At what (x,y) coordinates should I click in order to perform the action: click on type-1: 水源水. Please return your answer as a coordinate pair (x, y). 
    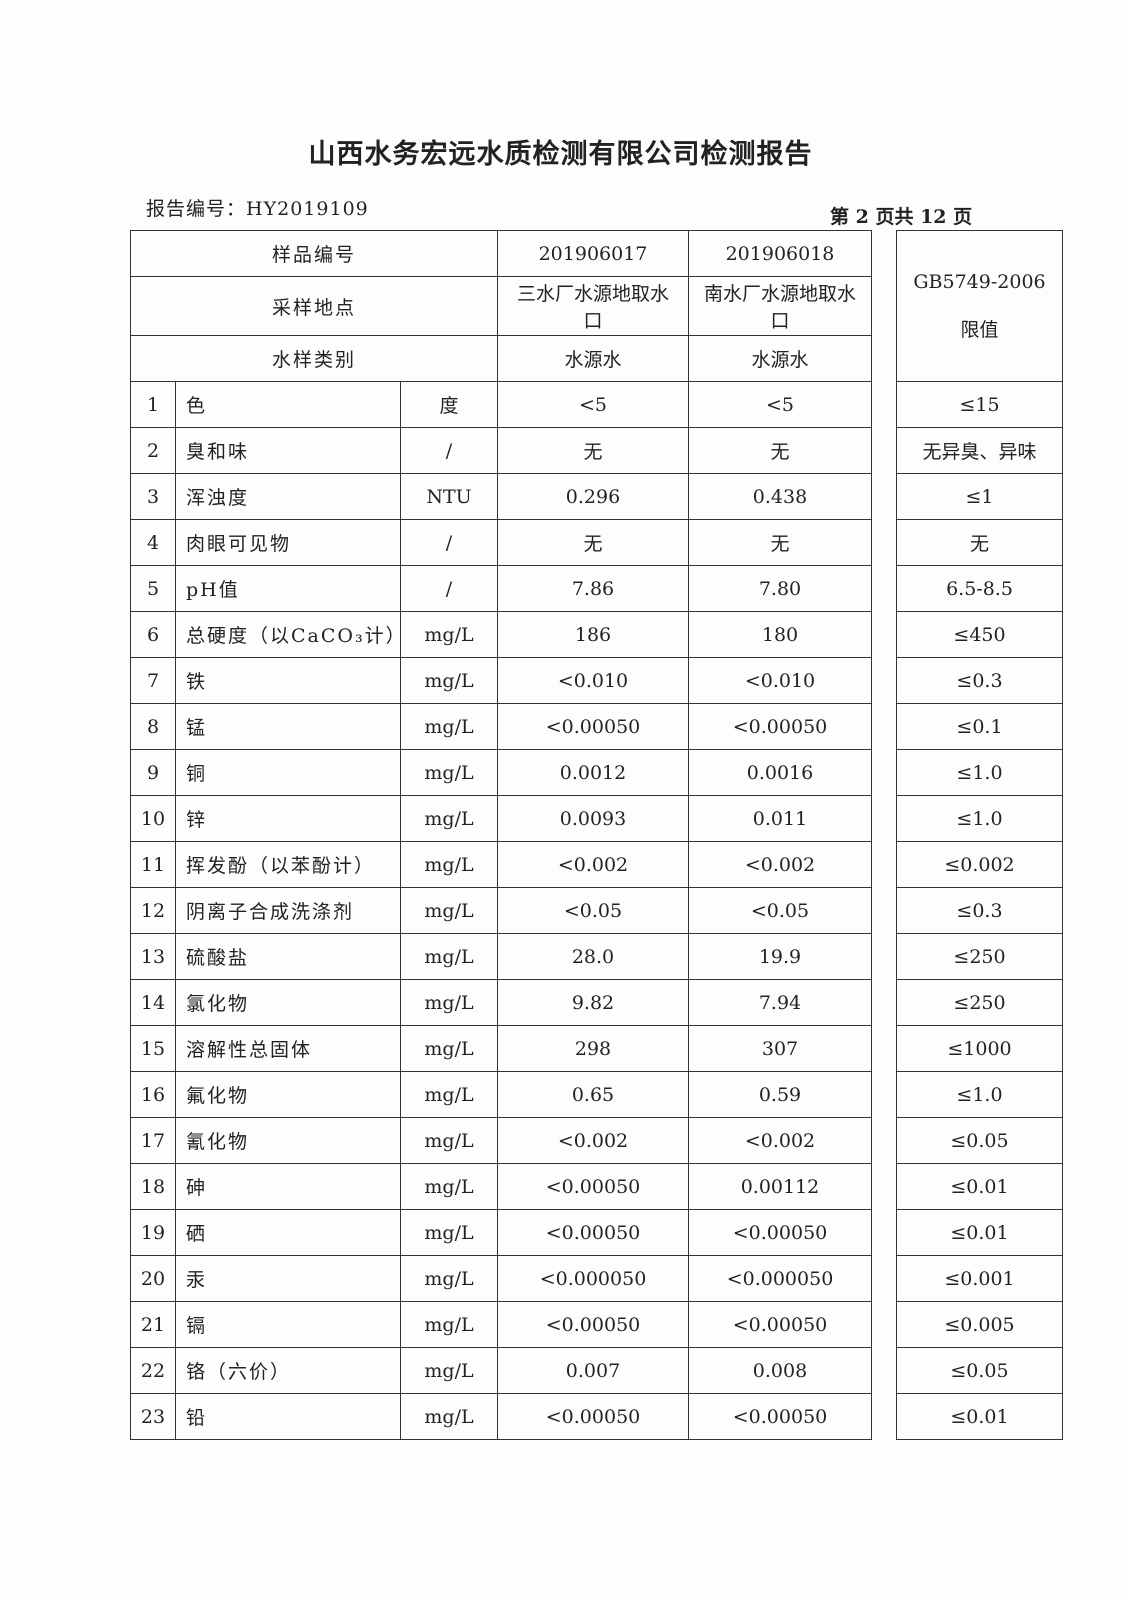
    Looking at the image, I should click on (593, 358).